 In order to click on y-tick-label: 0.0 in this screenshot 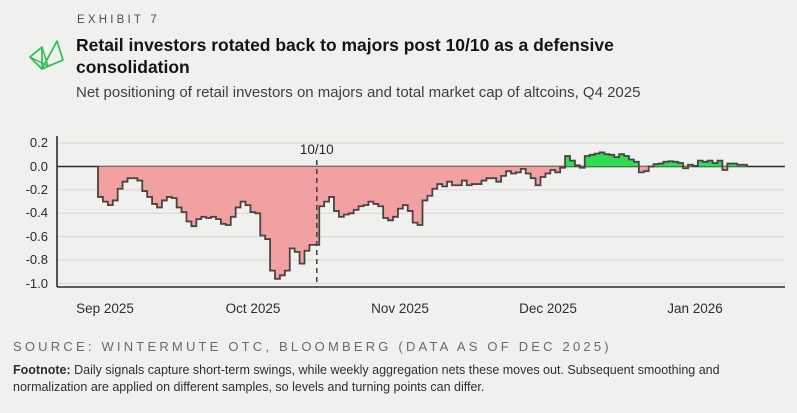, I will do `click(38, 166)`.